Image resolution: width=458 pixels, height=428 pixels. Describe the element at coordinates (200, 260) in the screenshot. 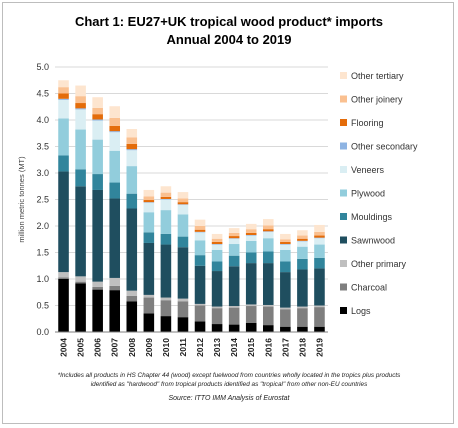

I see `bar-segment-mouldings-2012` at that location.